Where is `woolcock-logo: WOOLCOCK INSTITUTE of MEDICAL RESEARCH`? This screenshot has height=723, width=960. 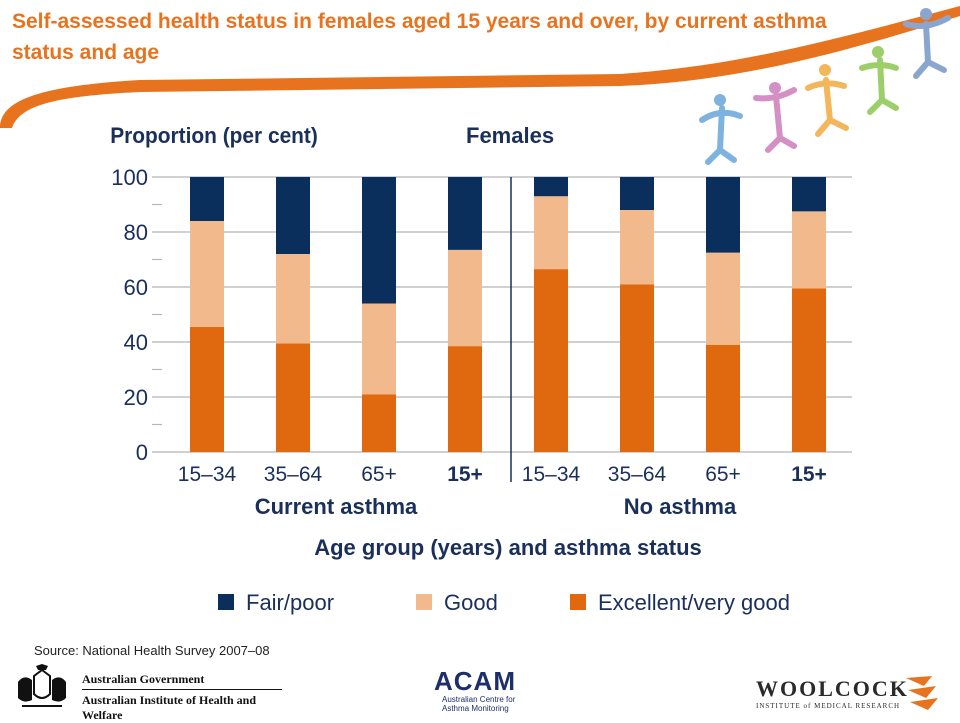
woolcock-logo: WOOLCOCK INSTITUTE of MEDICAL RESEARCH is located at coordinates (856, 693).